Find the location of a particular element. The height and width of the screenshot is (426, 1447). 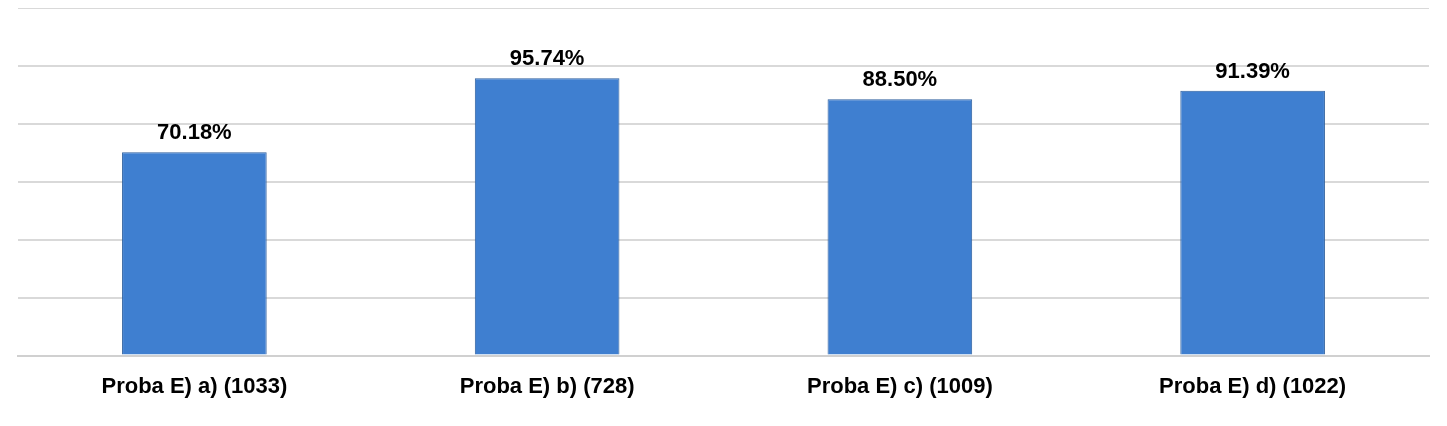

data-label: 95.74% is located at coordinates (547, 58).